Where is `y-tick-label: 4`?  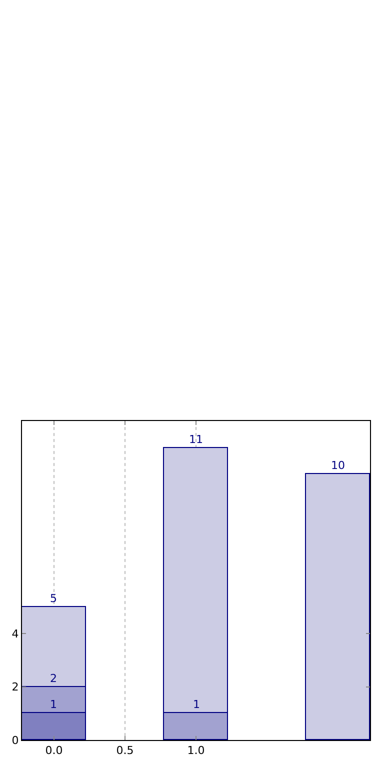
y-tick-label: 4 is located at coordinates (15, 634).